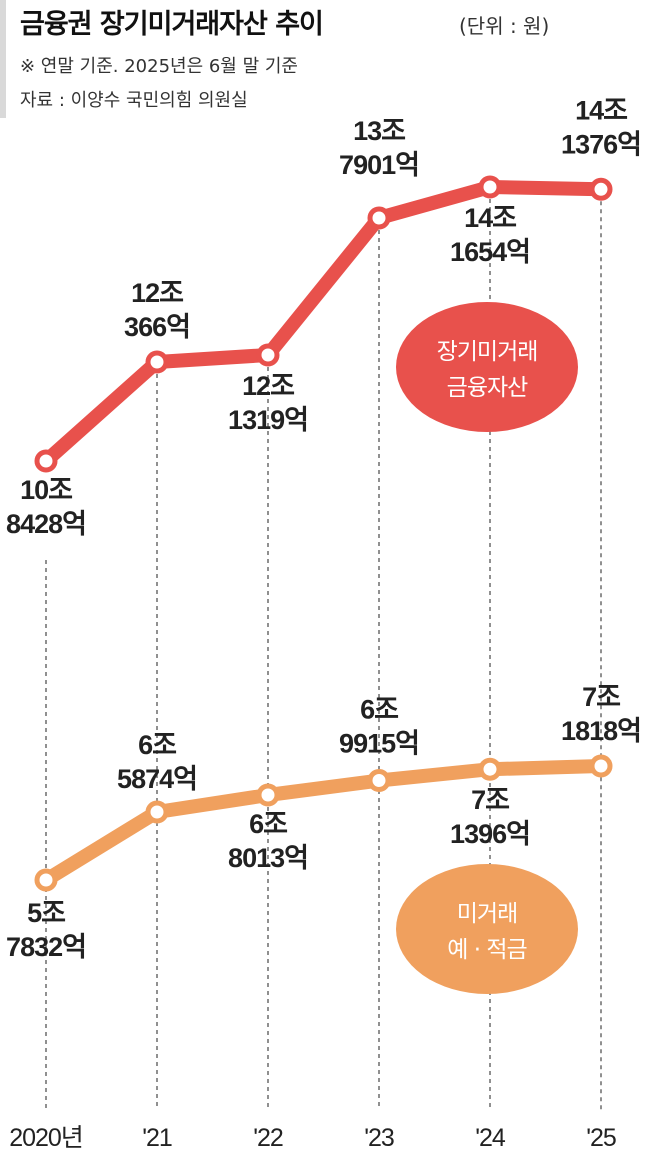 The width and height of the screenshot is (650, 1157). What do you see at coordinates (268, 420) in the screenshot?
I see `data-label: 1319억` at bounding box center [268, 420].